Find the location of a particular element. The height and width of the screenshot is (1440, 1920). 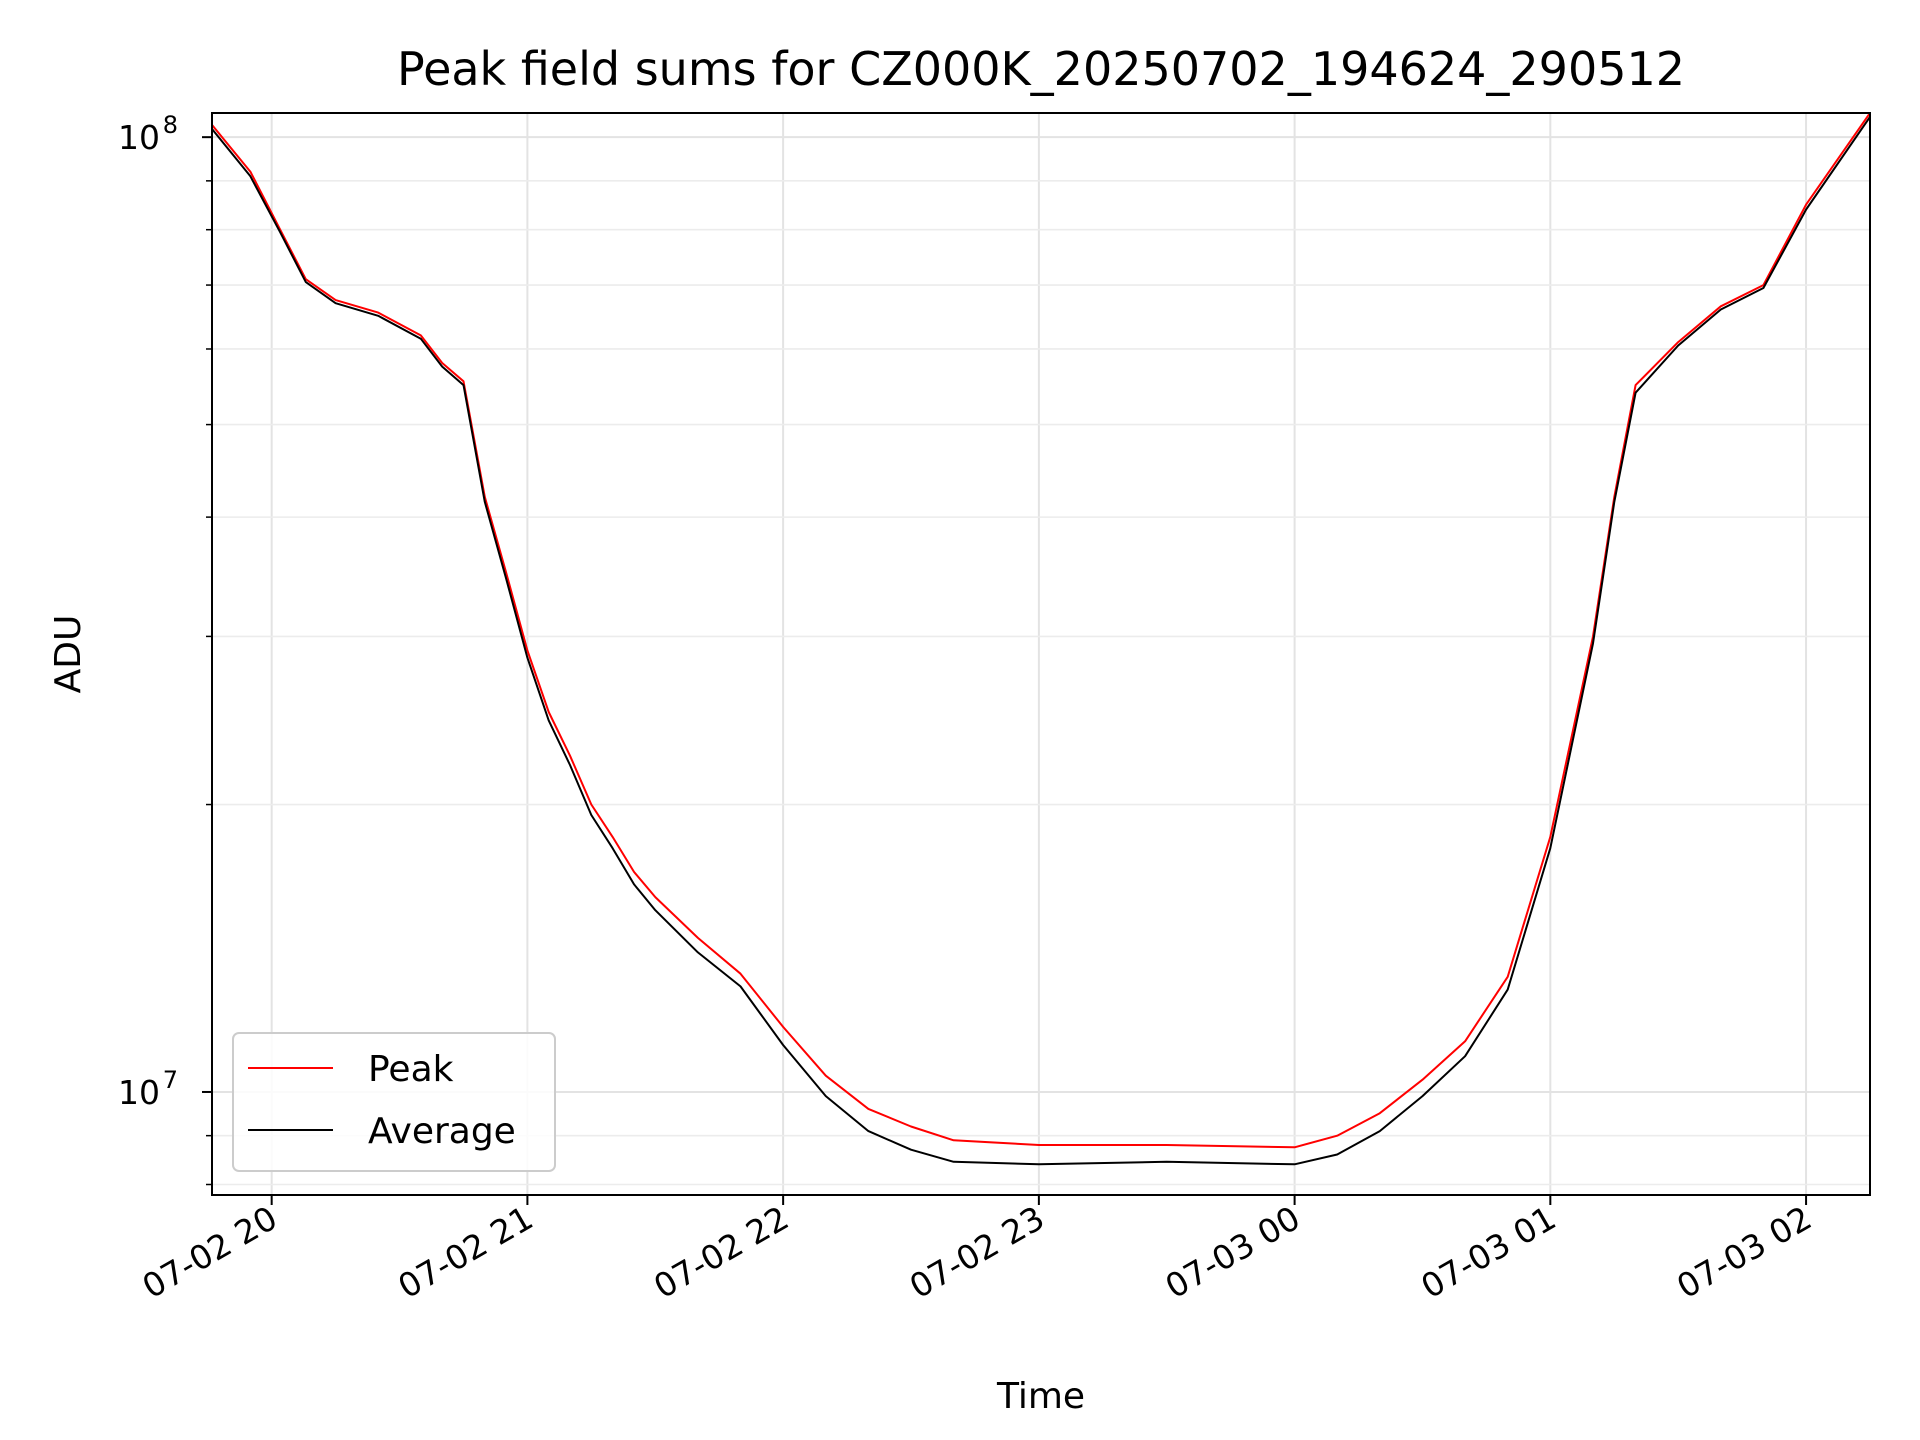

legend-label-average: Average is located at coordinates (442, 1131).